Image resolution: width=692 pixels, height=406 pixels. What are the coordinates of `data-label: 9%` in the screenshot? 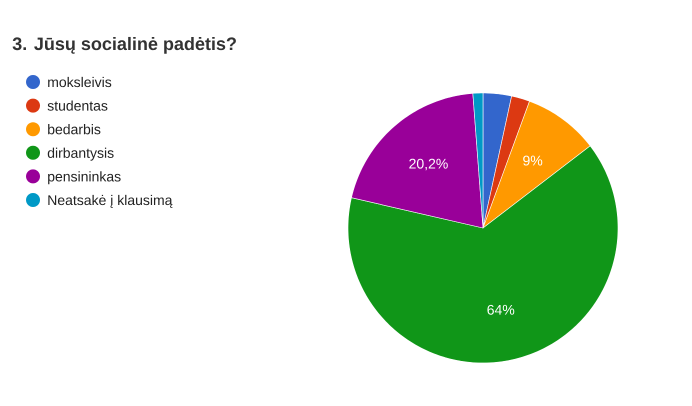 It's located at (532, 161).